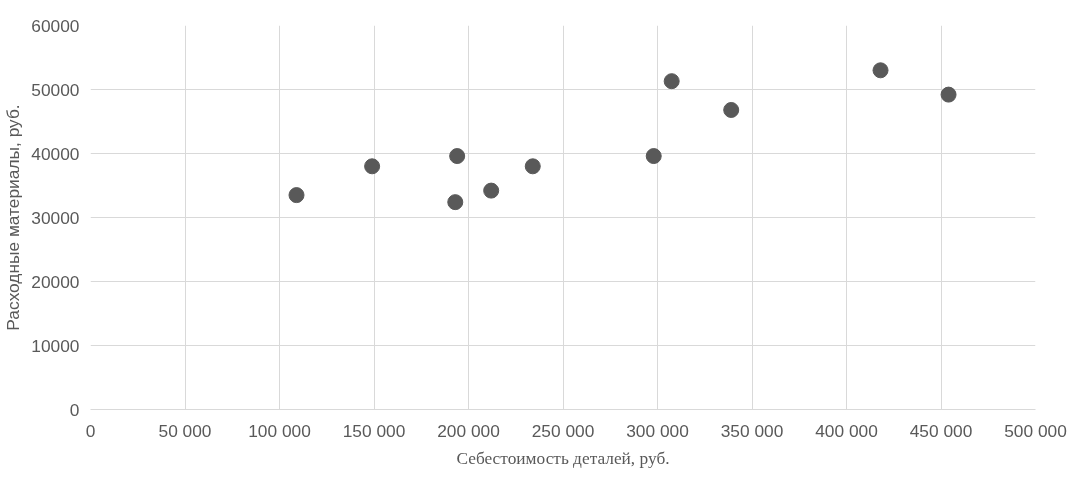 The image size is (1085, 479). What do you see at coordinates (657, 430) in the screenshot?
I see `x-tick-label: 300 000` at bounding box center [657, 430].